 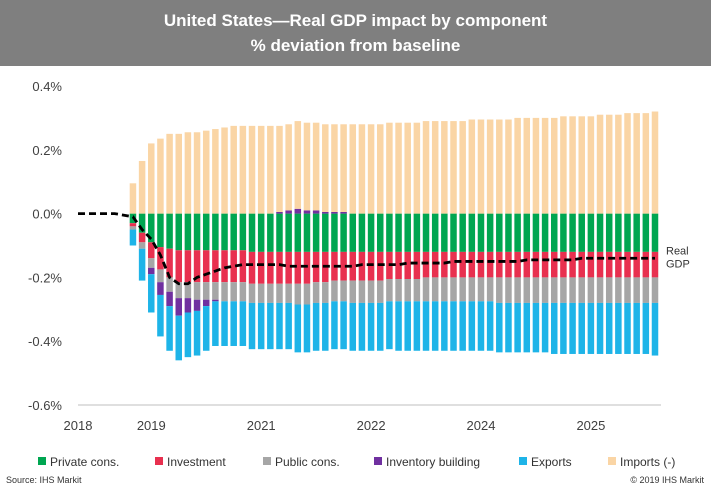 I want to click on chart-subtitle: % deviation from baseline, so click(x=355, y=45).